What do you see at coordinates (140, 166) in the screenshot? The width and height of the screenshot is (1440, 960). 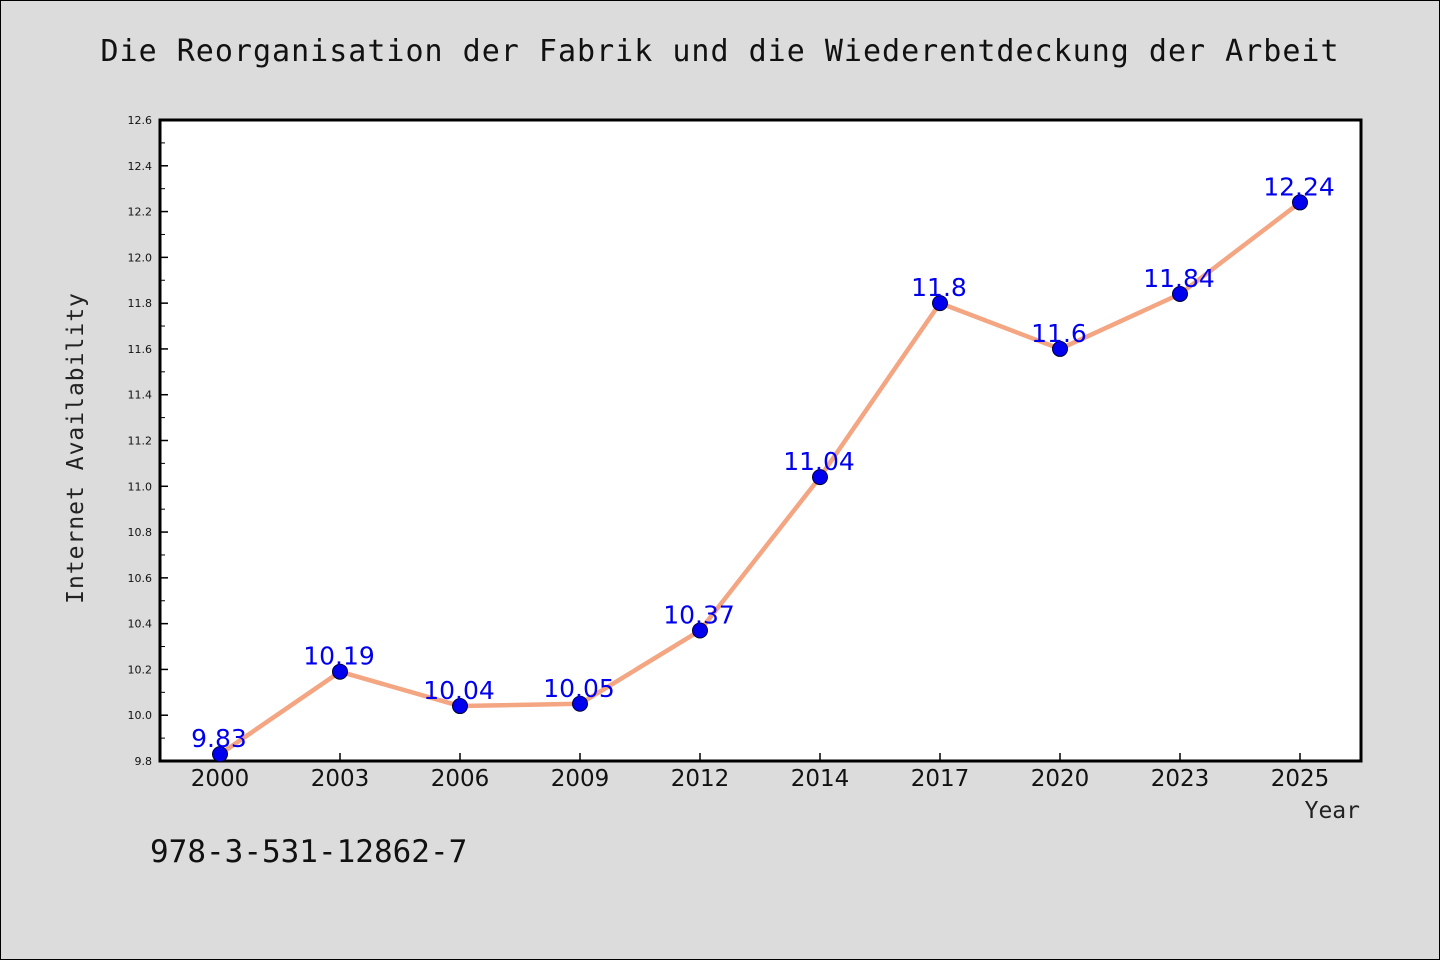 I see `y-tick-label: 12.4` at bounding box center [140, 166].